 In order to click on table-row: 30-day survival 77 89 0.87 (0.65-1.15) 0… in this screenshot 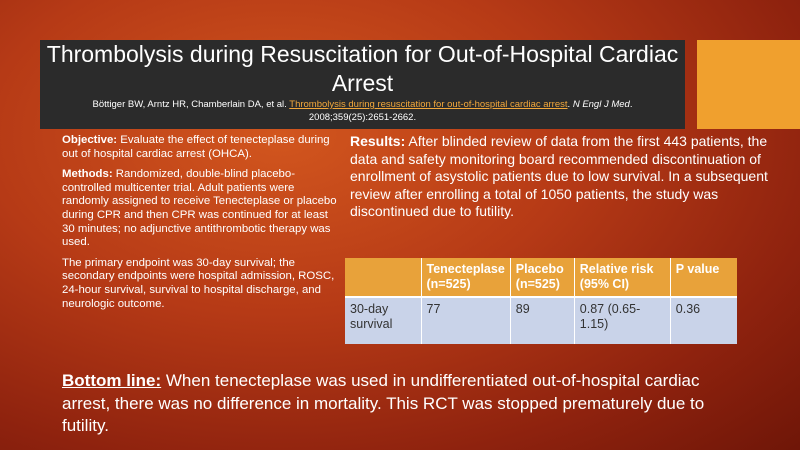, I will do `click(541, 320)`.